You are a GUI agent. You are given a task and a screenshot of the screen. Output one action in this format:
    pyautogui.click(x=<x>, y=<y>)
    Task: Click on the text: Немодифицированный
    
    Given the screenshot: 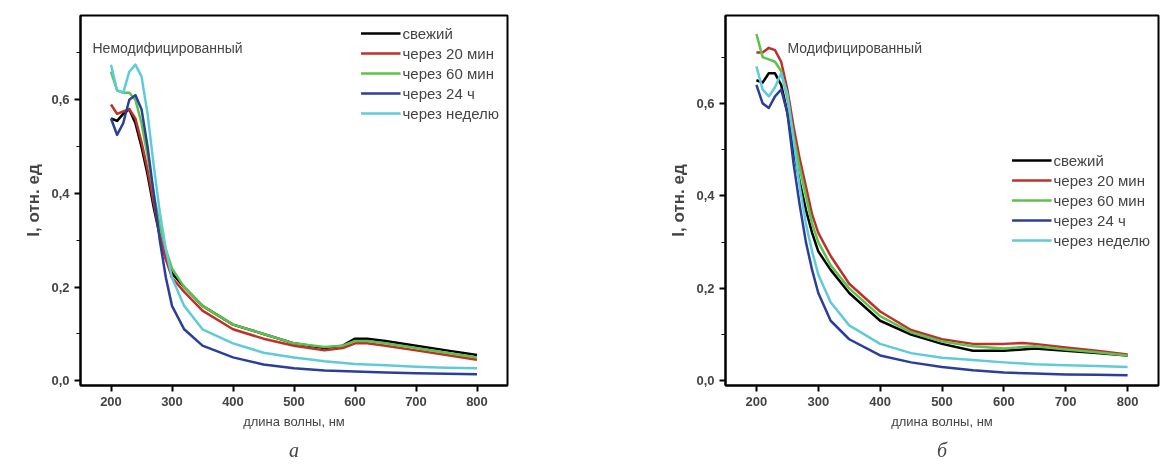 What is the action you would take?
    pyautogui.click(x=167, y=47)
    